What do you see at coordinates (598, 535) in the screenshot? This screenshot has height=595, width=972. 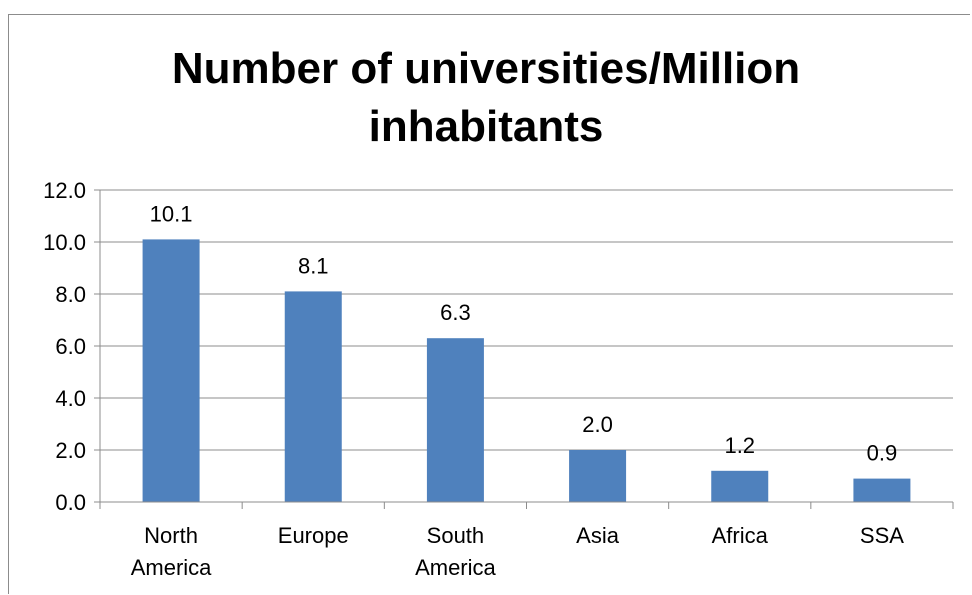 I see `x-category-label: Asia` at bounding box center [598, 535].